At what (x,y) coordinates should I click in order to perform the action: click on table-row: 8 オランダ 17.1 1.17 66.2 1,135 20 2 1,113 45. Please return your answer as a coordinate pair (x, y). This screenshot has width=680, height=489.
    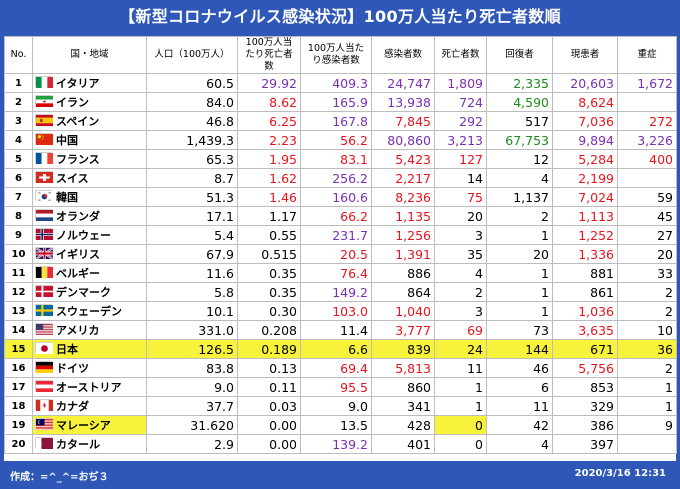
    Looking at the image, I should click on (340, 216).